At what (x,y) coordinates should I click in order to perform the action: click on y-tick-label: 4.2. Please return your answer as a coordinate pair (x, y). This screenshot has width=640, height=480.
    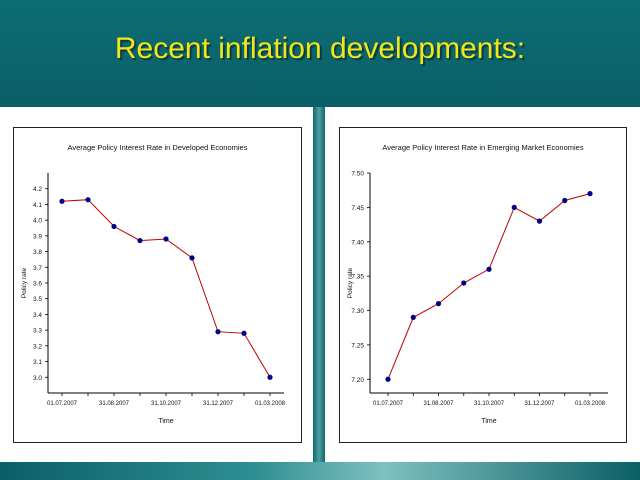
    Looking at the image, I should click on (37, 189).